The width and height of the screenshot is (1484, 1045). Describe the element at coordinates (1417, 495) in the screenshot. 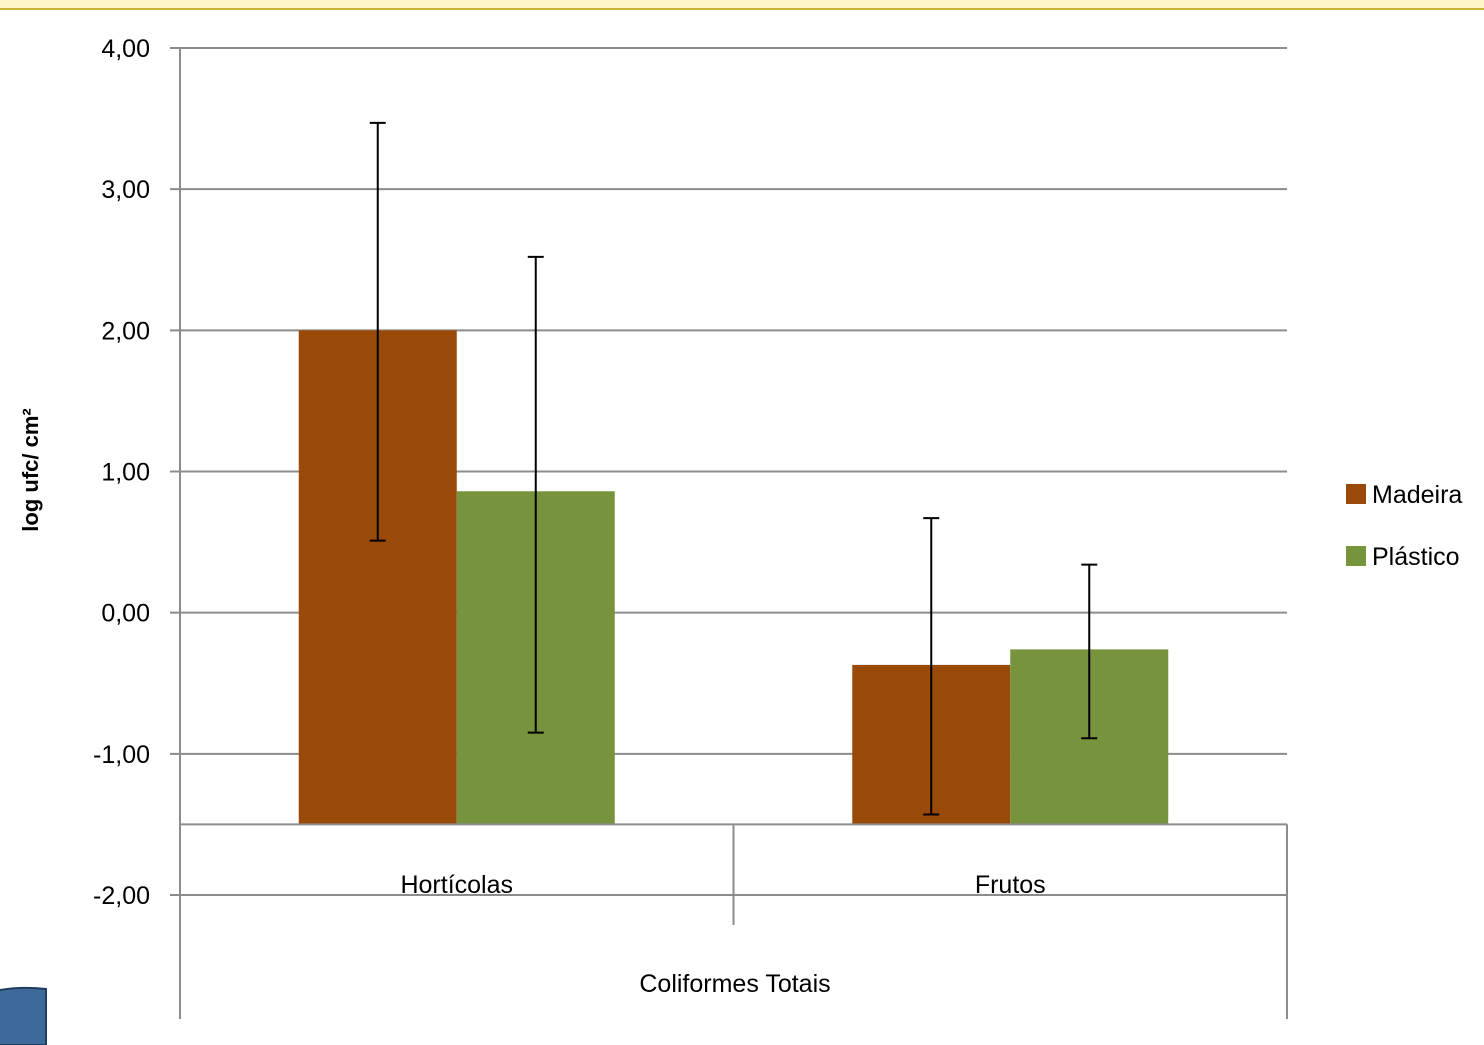

I see `legend-label: Madeira` at that location.